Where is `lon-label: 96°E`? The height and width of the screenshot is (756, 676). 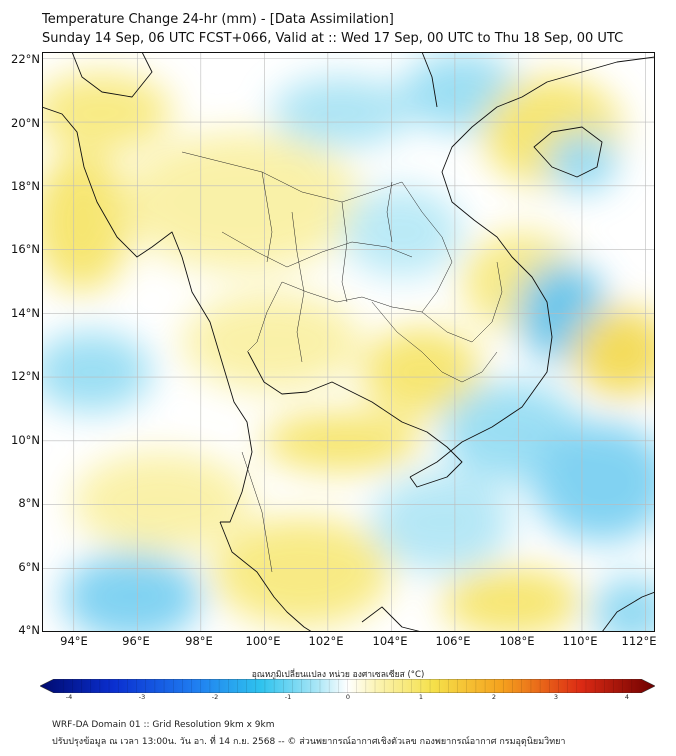 lon-label: 96°E is located at coordinates (136, 641).